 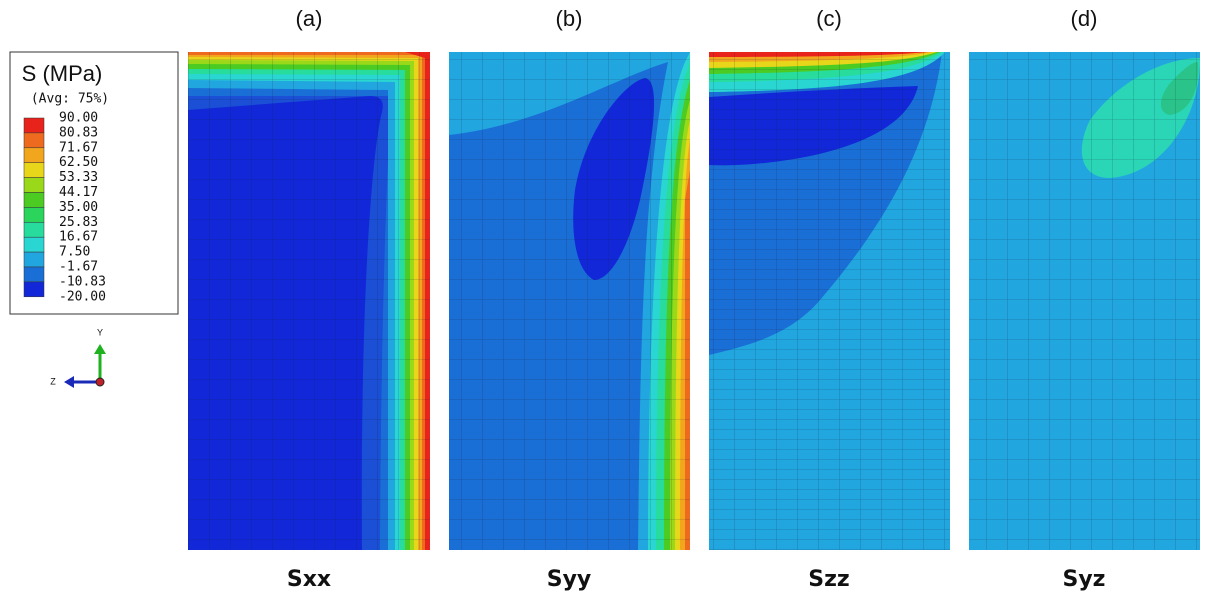 What do you see at coordinates (74, 252) in the screenshot?
I see `legend-level: 7.50` at bounding box center [74, 252].